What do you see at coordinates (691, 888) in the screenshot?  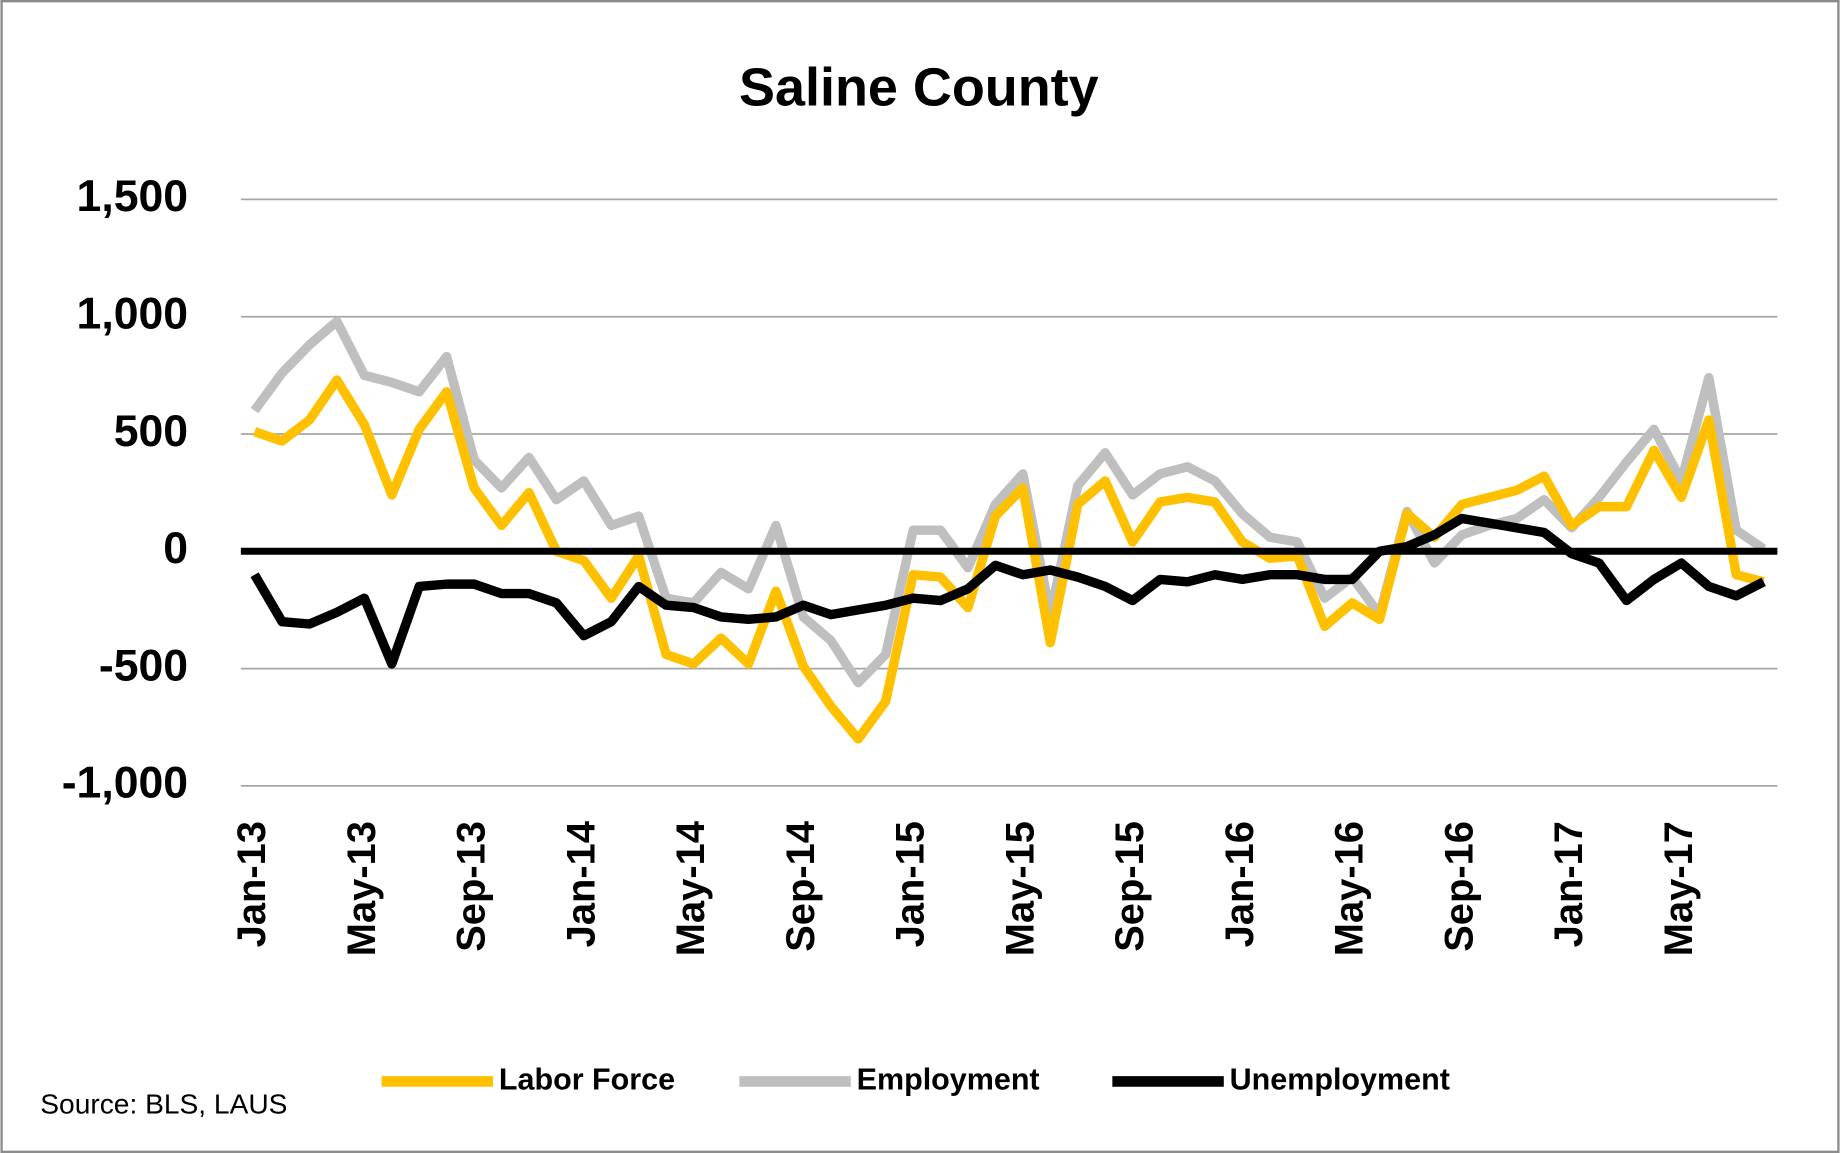 I see `x-tick-label: May-14` at bounding box center [691, 888].